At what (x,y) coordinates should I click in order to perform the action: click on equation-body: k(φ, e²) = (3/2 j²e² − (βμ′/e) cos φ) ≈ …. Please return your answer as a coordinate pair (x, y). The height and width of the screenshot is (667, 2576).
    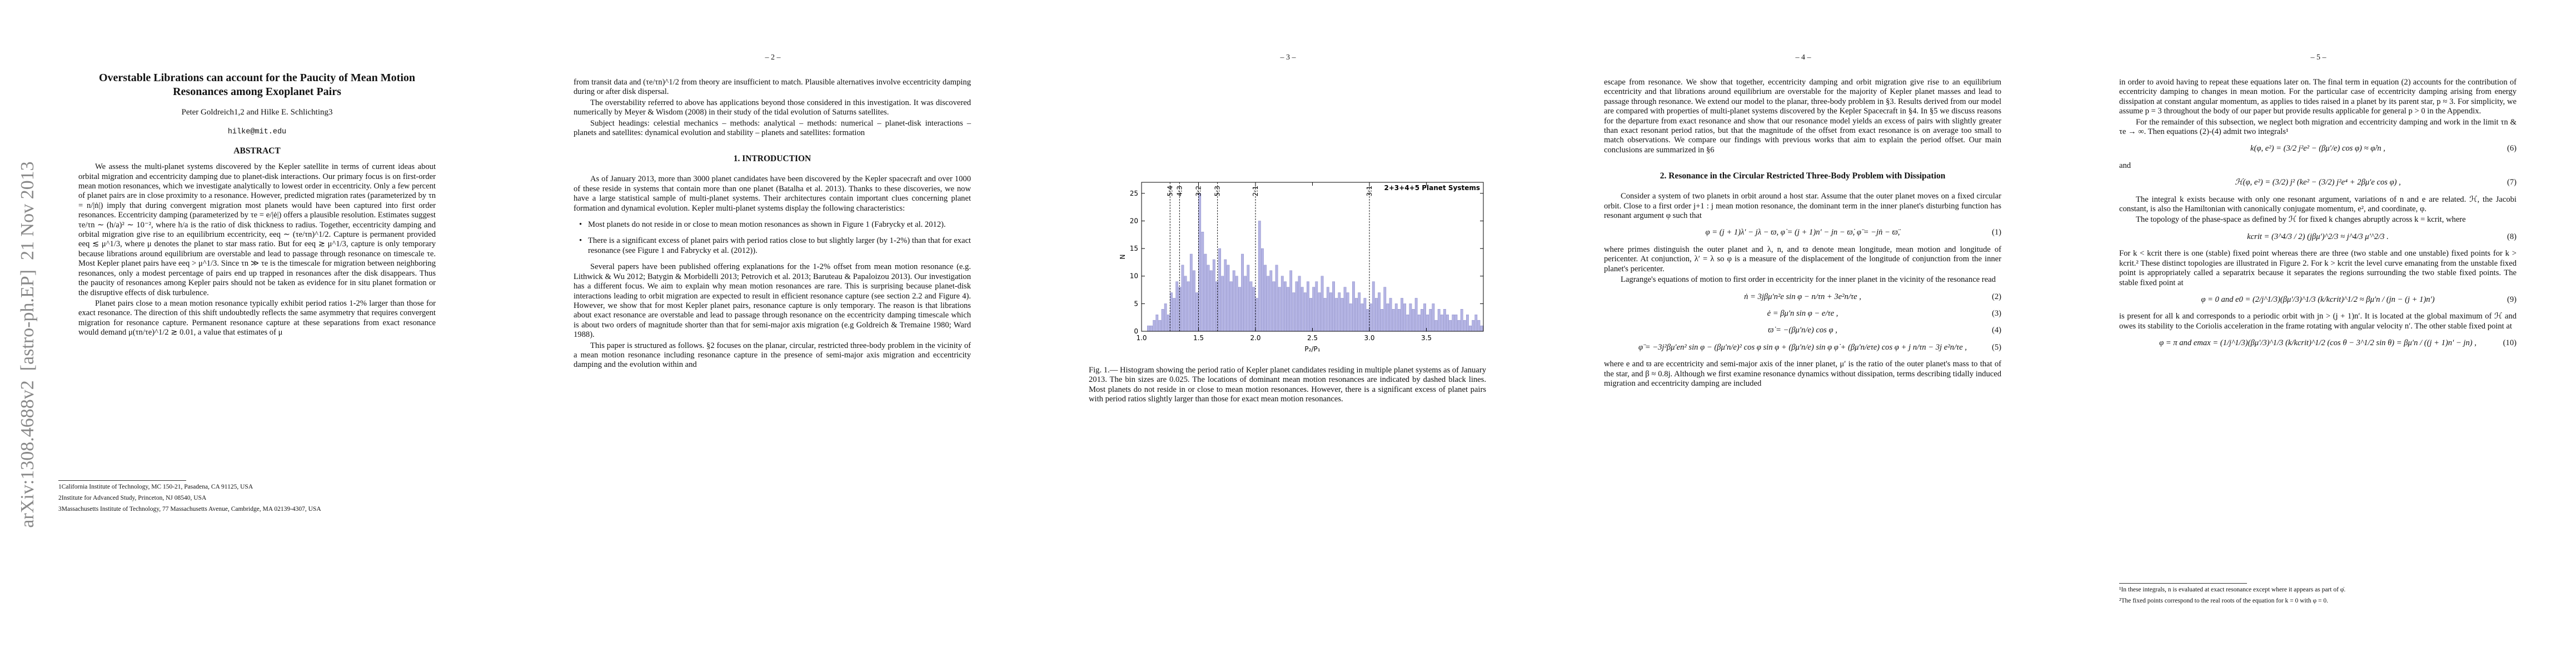
    Looking at the image, I should click on (2317, 148).